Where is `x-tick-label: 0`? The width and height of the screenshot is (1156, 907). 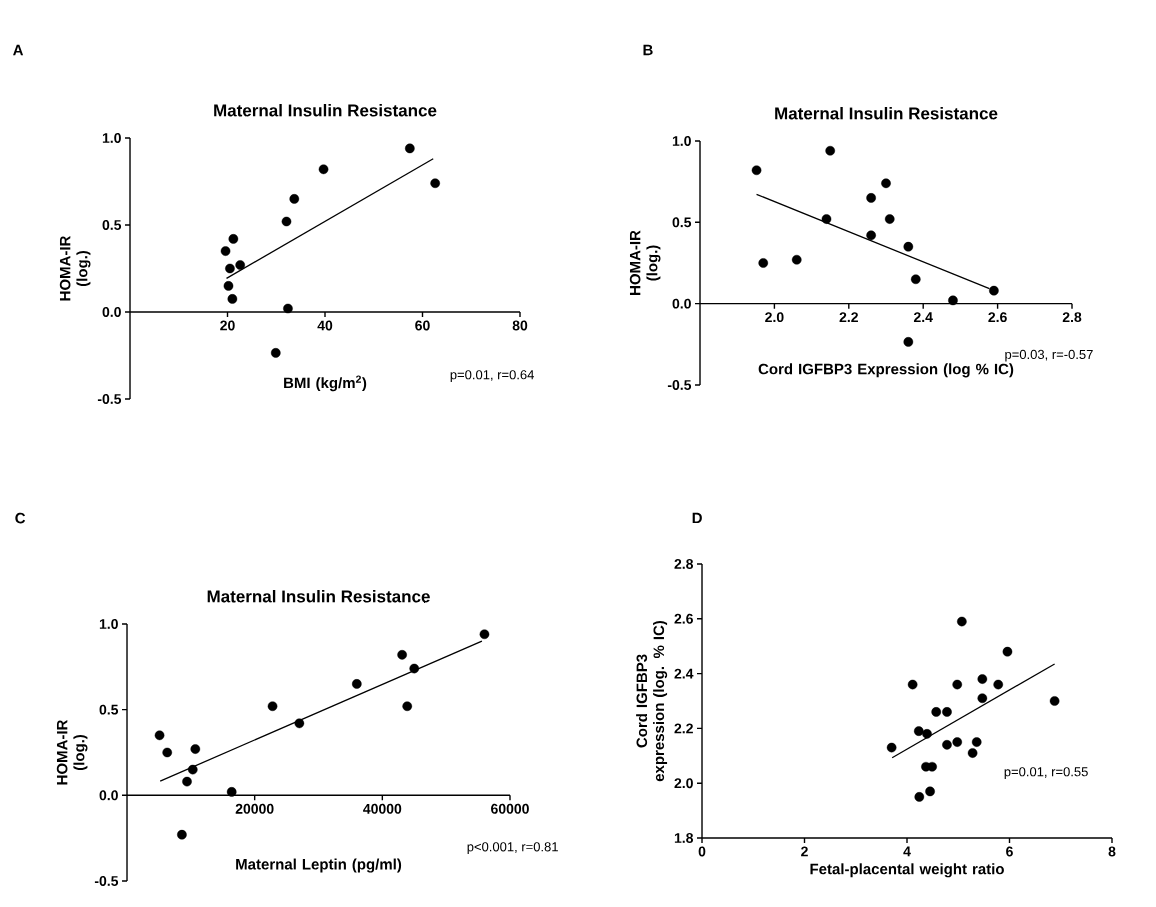 x-tick-label: 0 is located at coordinates (702, 851).